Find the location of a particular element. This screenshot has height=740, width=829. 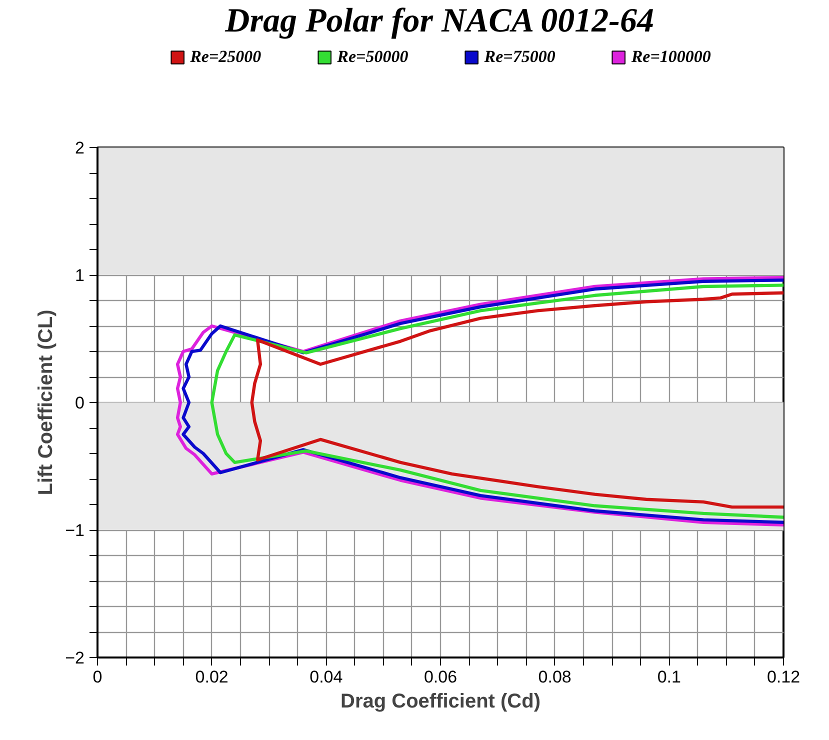

legend-label: Re=100000 is located at coordinates (671, 57).